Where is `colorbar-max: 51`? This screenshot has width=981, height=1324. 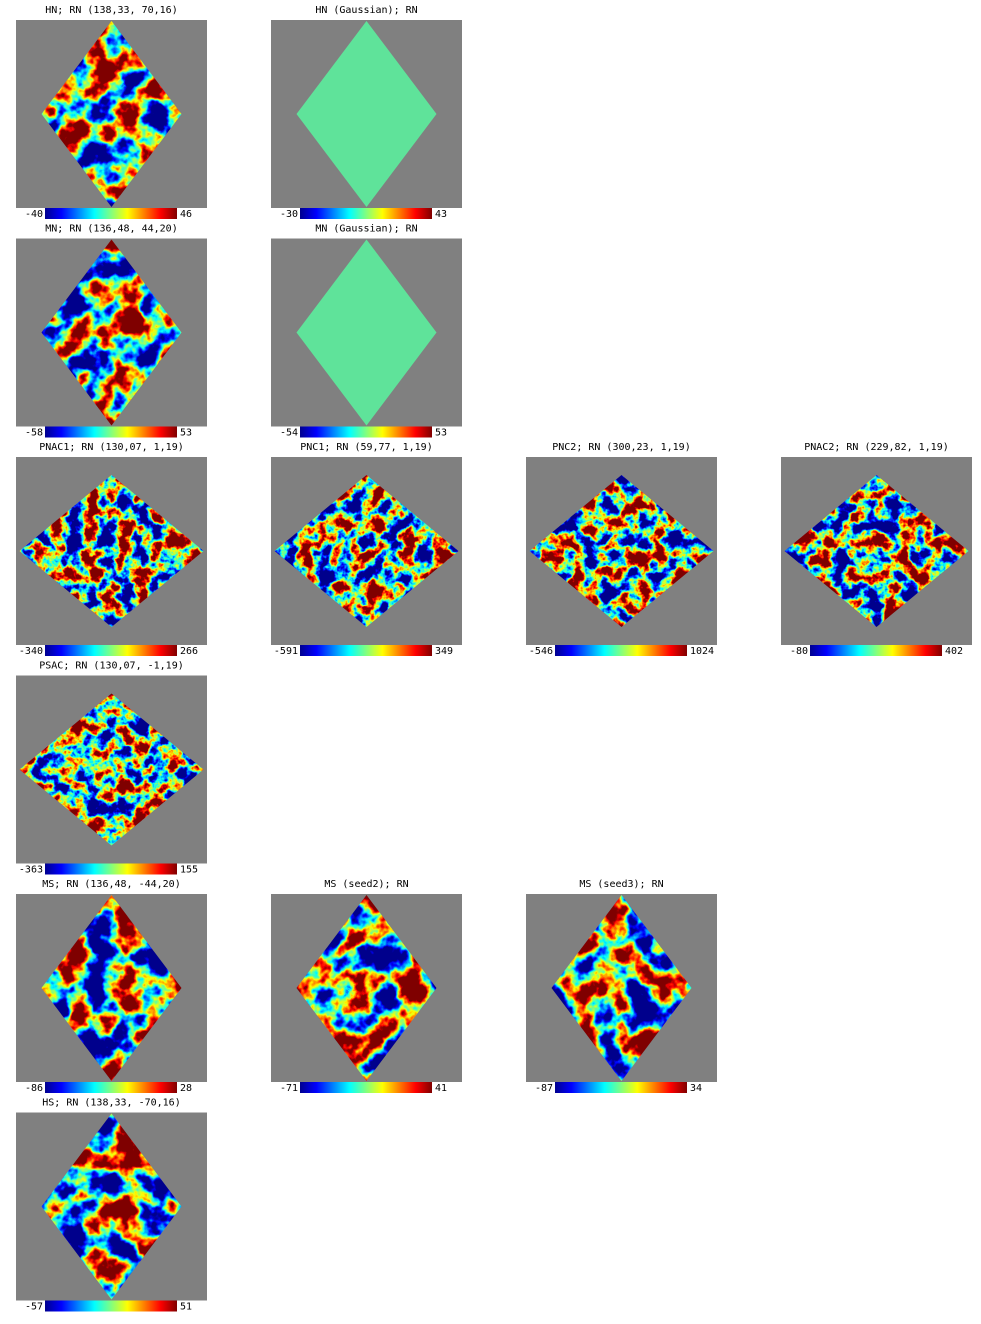 colorbar-max: 51 is located at coordinates (186, 1307).